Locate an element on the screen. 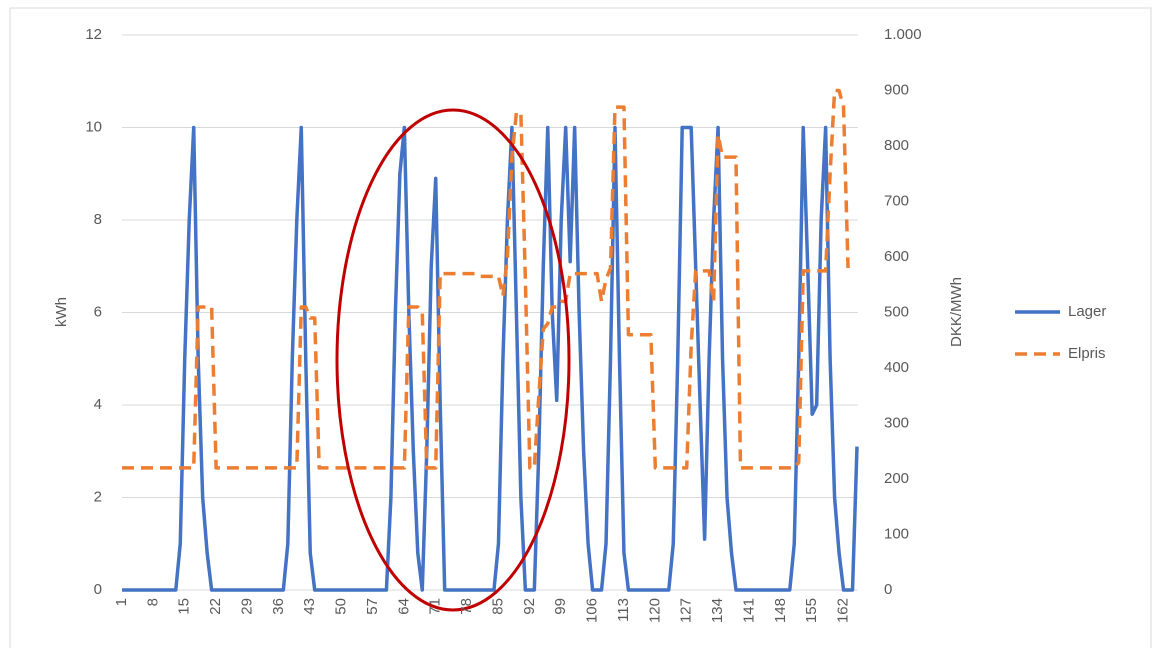 The width and height of the screenshot is (1163, 648). x-tick-label: 141 is located at coordinates (748, 610).